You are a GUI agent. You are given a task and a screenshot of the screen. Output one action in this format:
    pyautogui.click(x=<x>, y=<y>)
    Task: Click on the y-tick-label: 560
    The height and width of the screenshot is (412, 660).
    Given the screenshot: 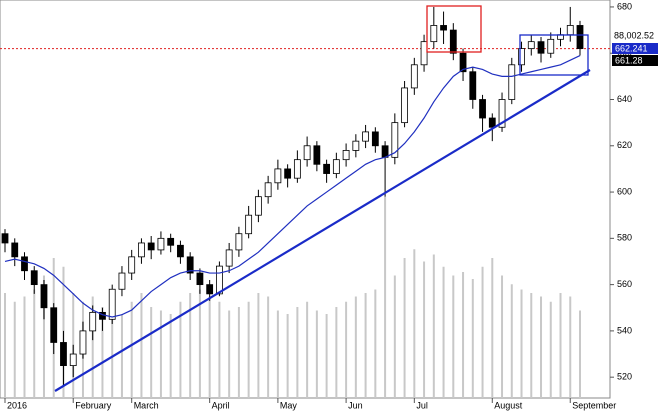 What is the action you would take?
    pyautogui.click(x=624, y=284)
    